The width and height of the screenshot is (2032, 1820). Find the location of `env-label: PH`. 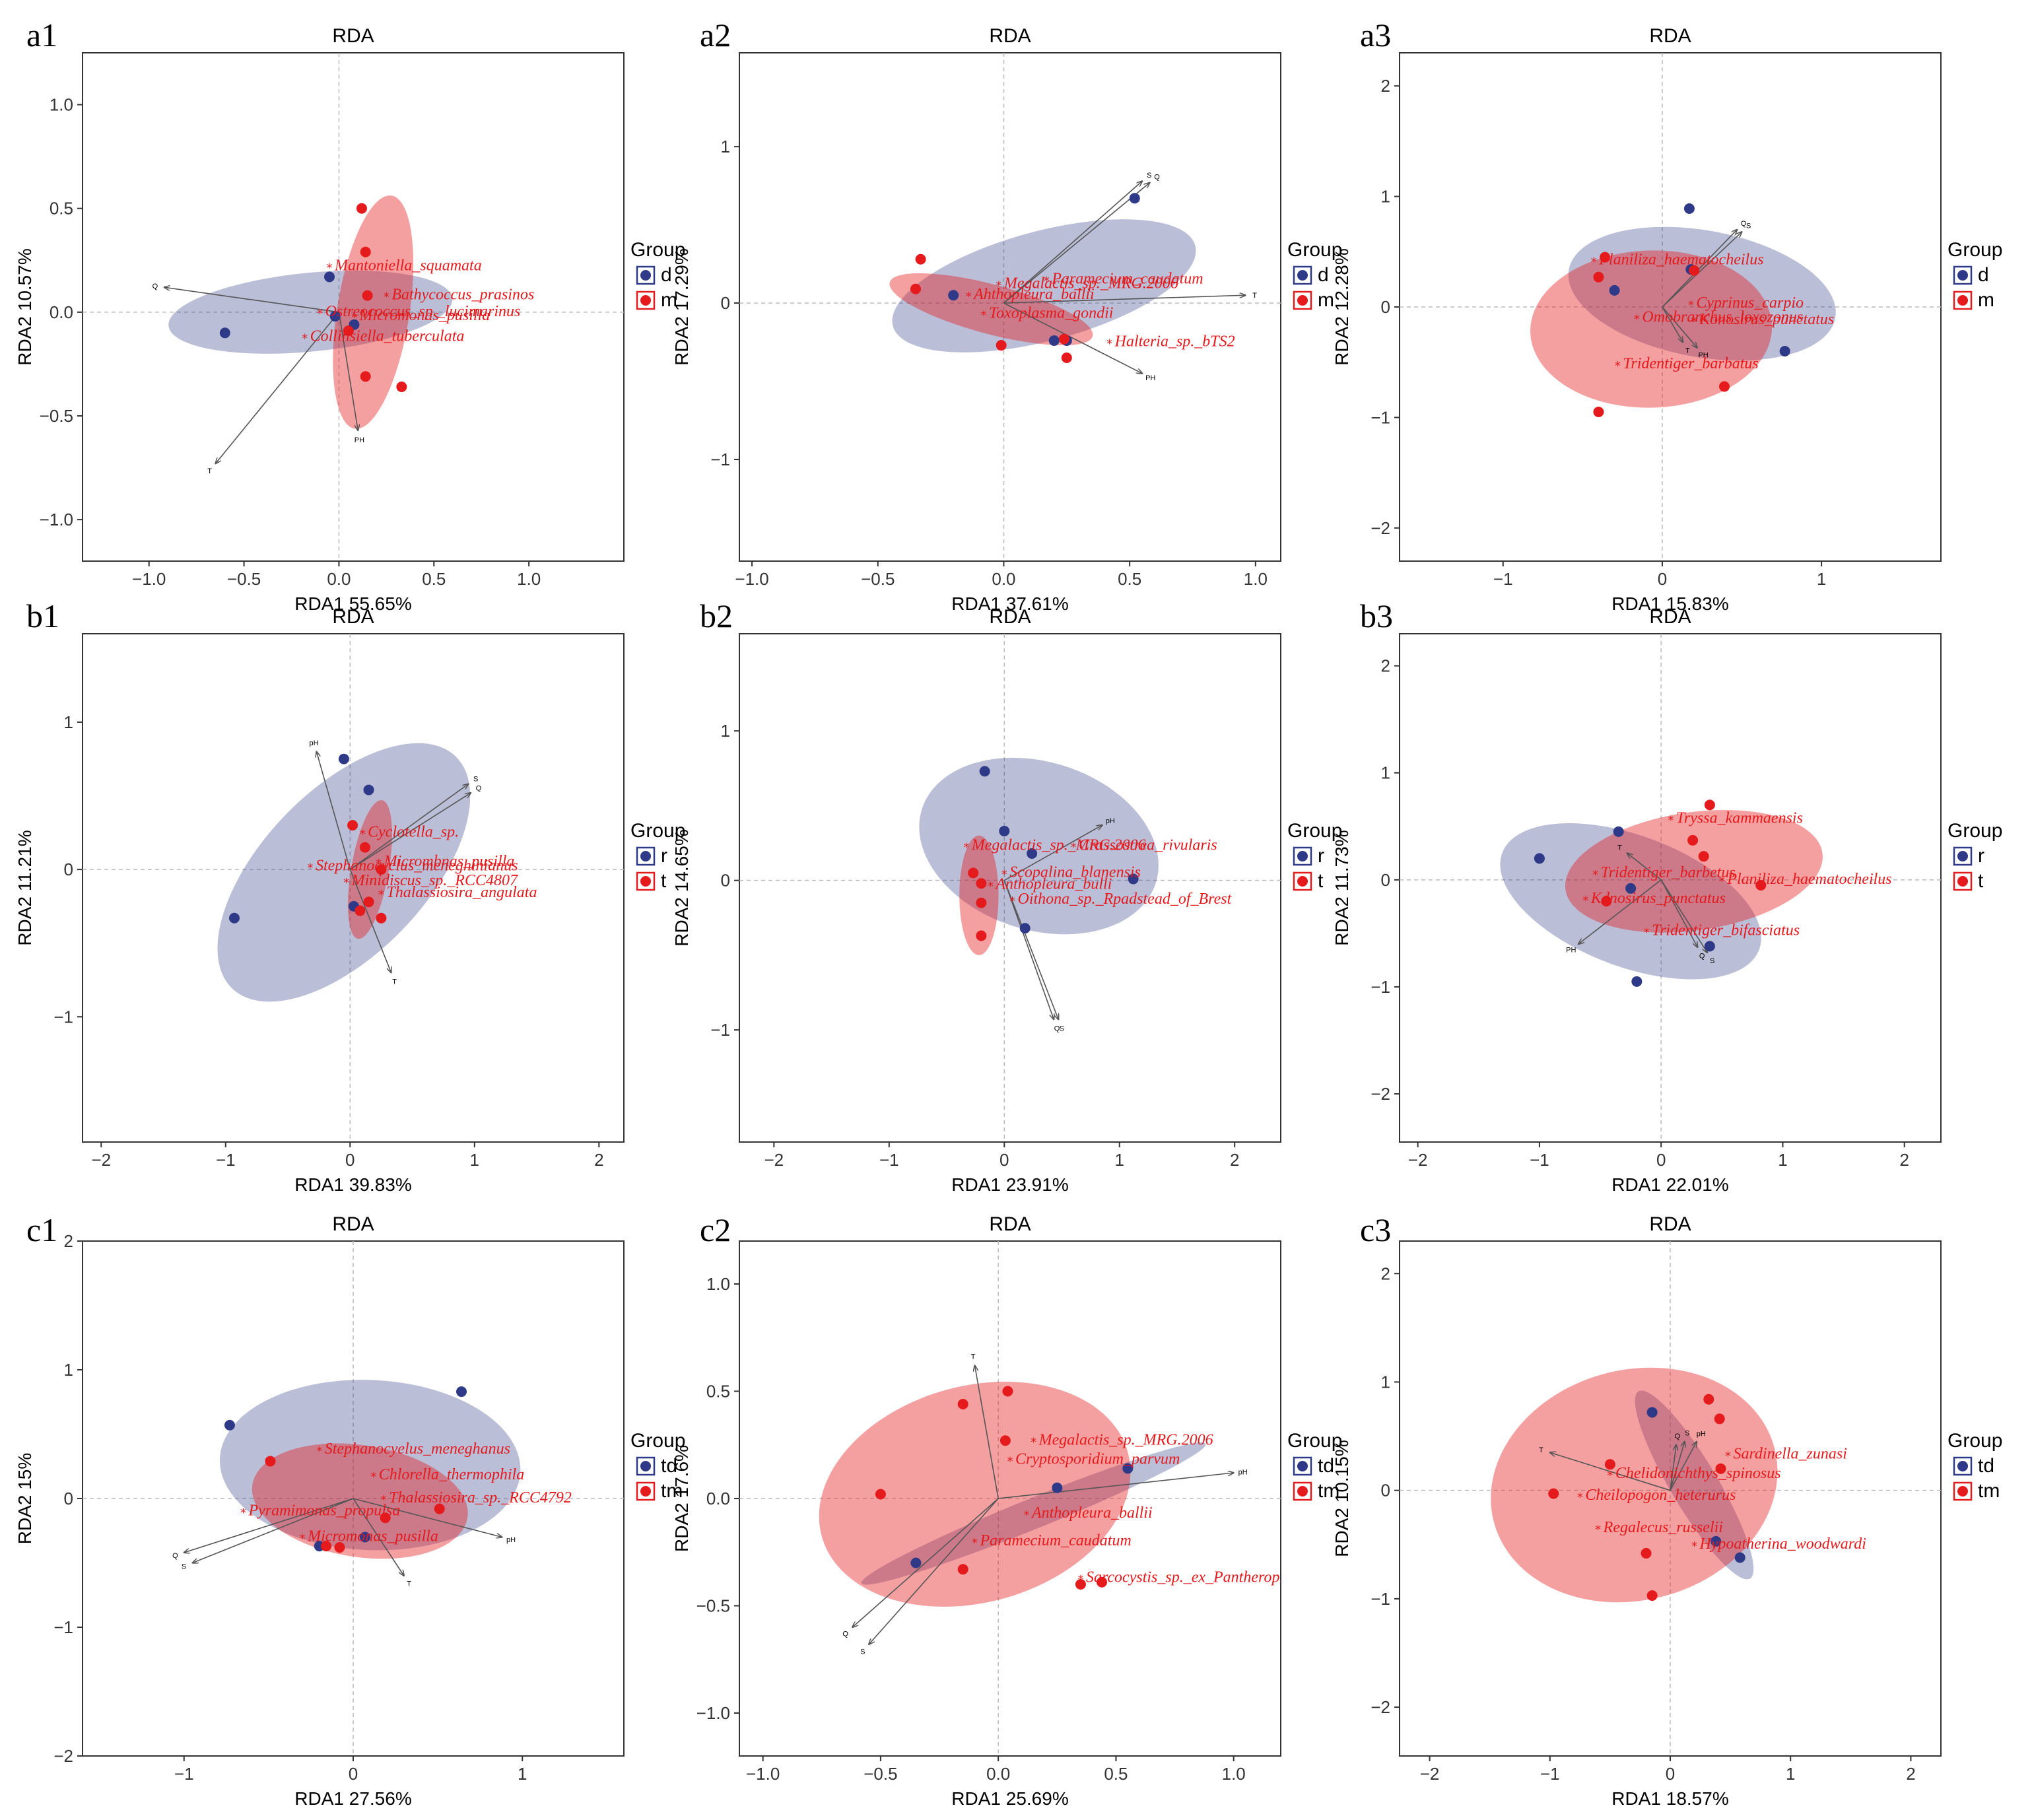

env-label: PH is located at coordinates (1150, 378).